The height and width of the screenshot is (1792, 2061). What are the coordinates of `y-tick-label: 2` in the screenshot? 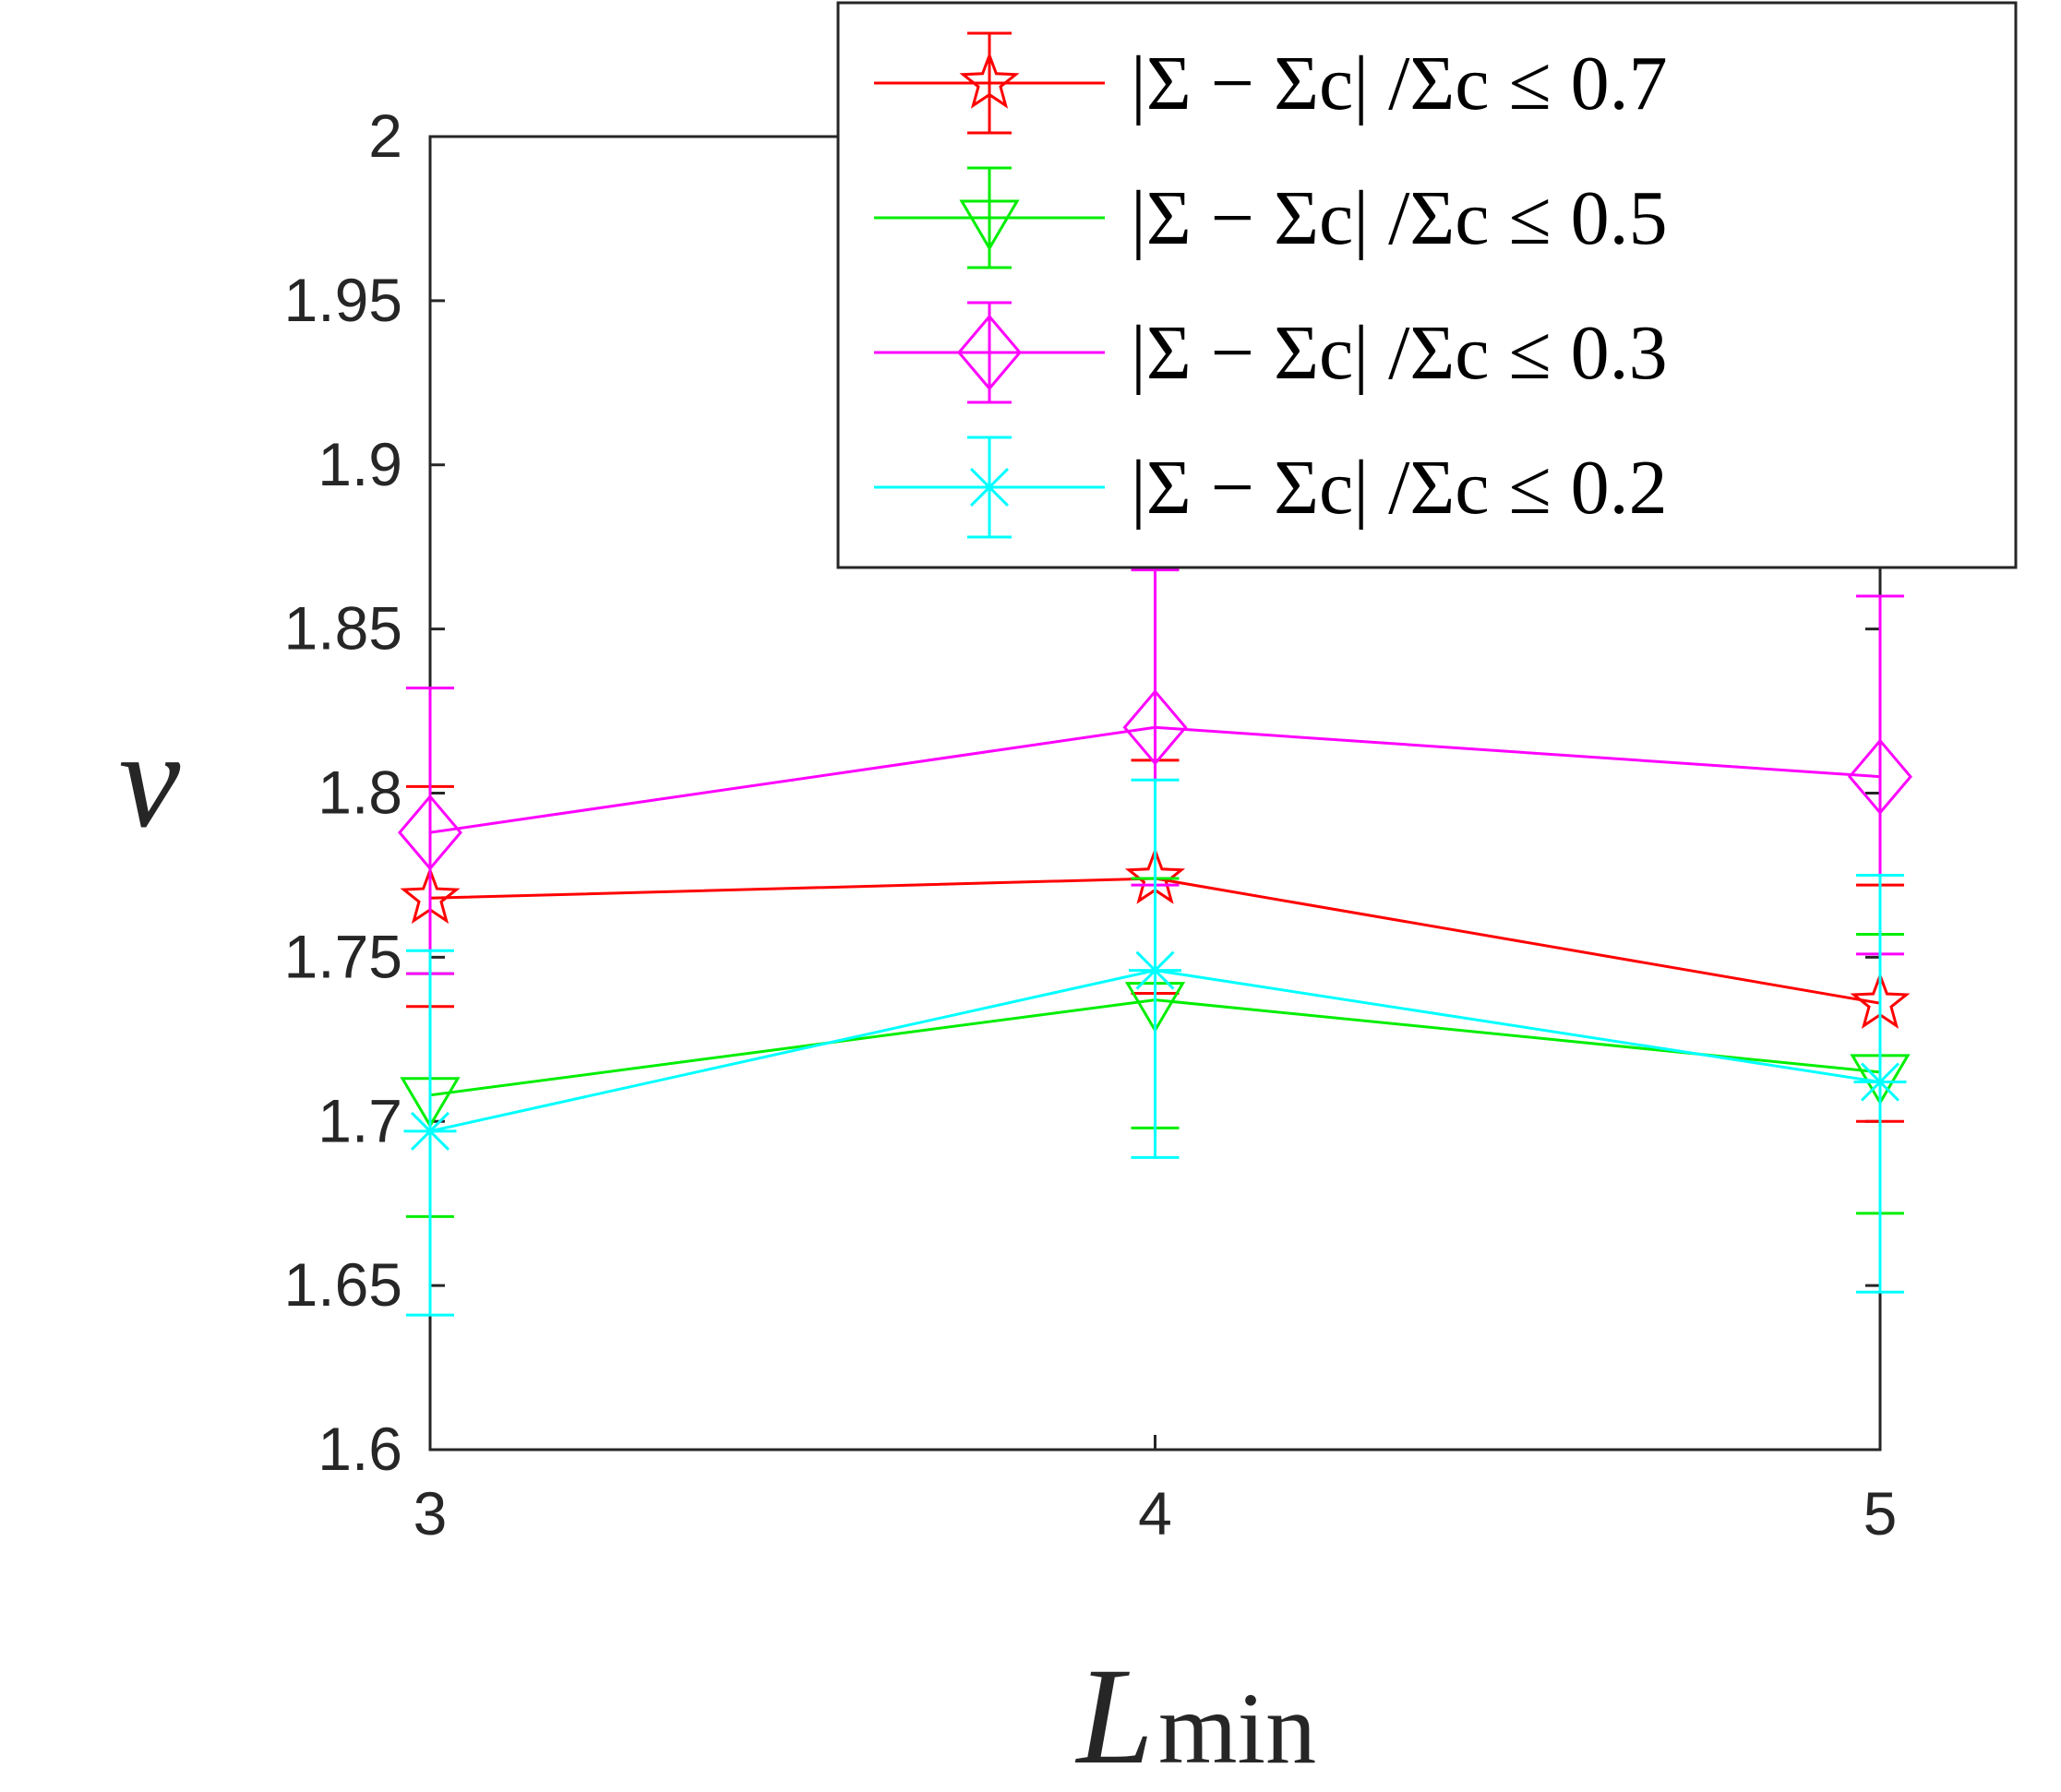 It's located at (385, 136).